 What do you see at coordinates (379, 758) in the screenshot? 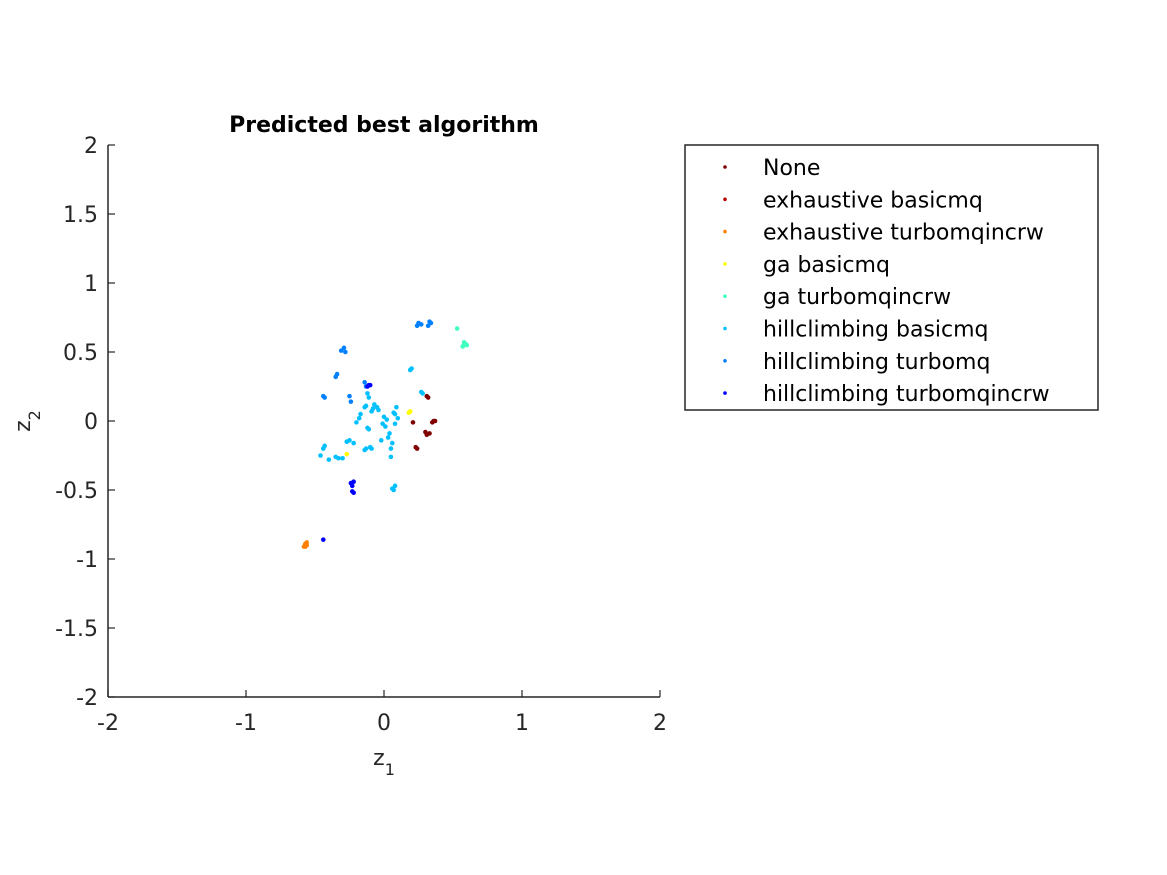
I see `x-axis-label-base: z` at bounding box center [379, 758].